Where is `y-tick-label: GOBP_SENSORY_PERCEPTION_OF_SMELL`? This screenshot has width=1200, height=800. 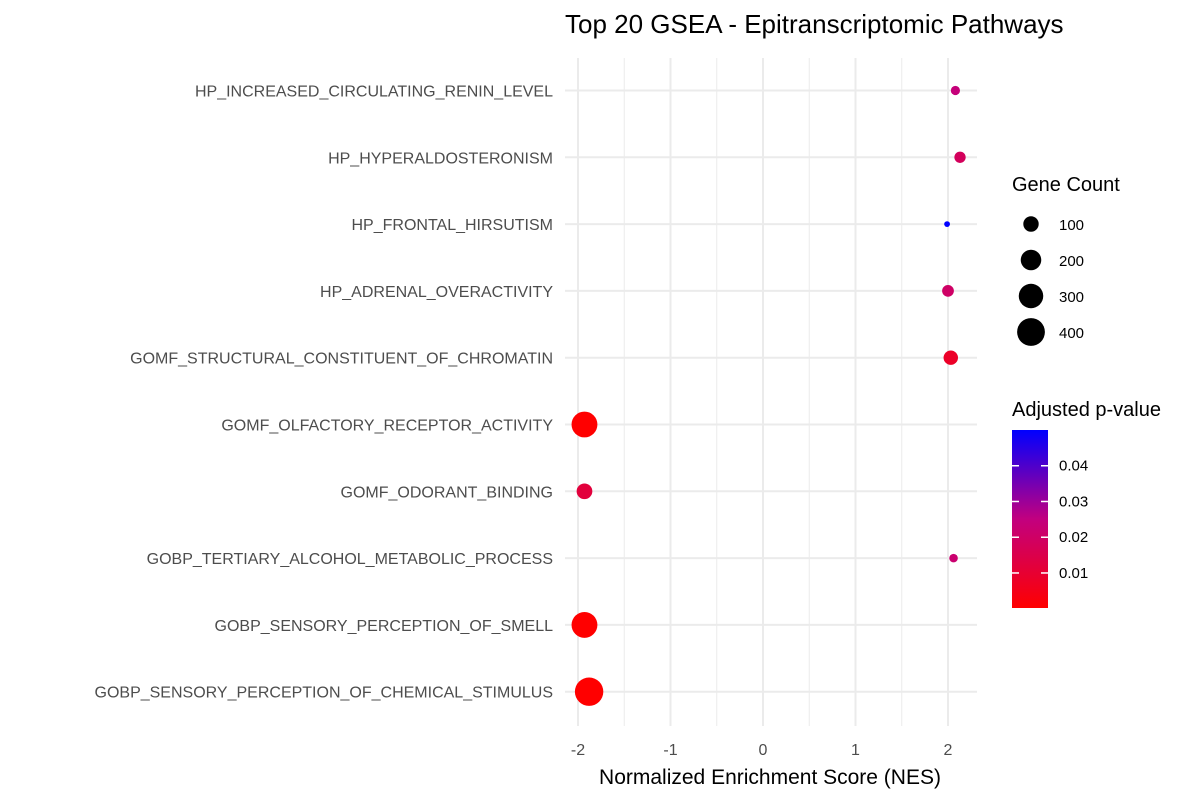 y-tick-label: GOBP_SENSORY_PERCEPTION_OF_SMELL is located at coordinates (384, 626).